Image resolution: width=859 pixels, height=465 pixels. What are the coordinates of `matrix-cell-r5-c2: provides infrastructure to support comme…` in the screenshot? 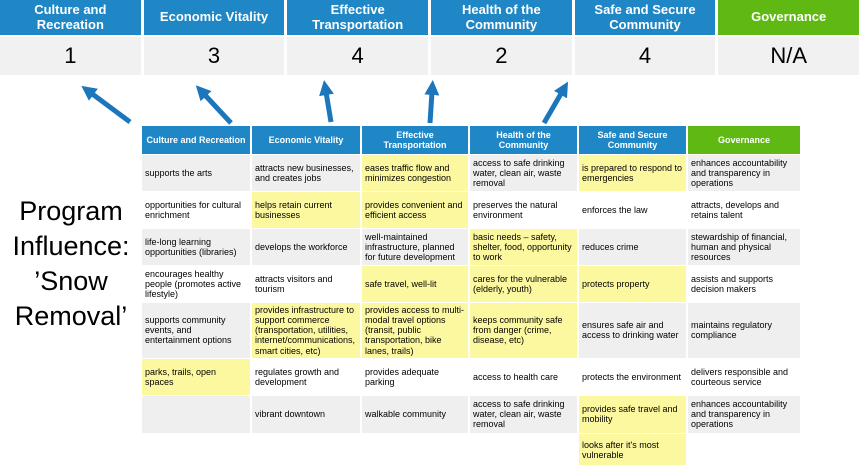 It's located at (306, 330).